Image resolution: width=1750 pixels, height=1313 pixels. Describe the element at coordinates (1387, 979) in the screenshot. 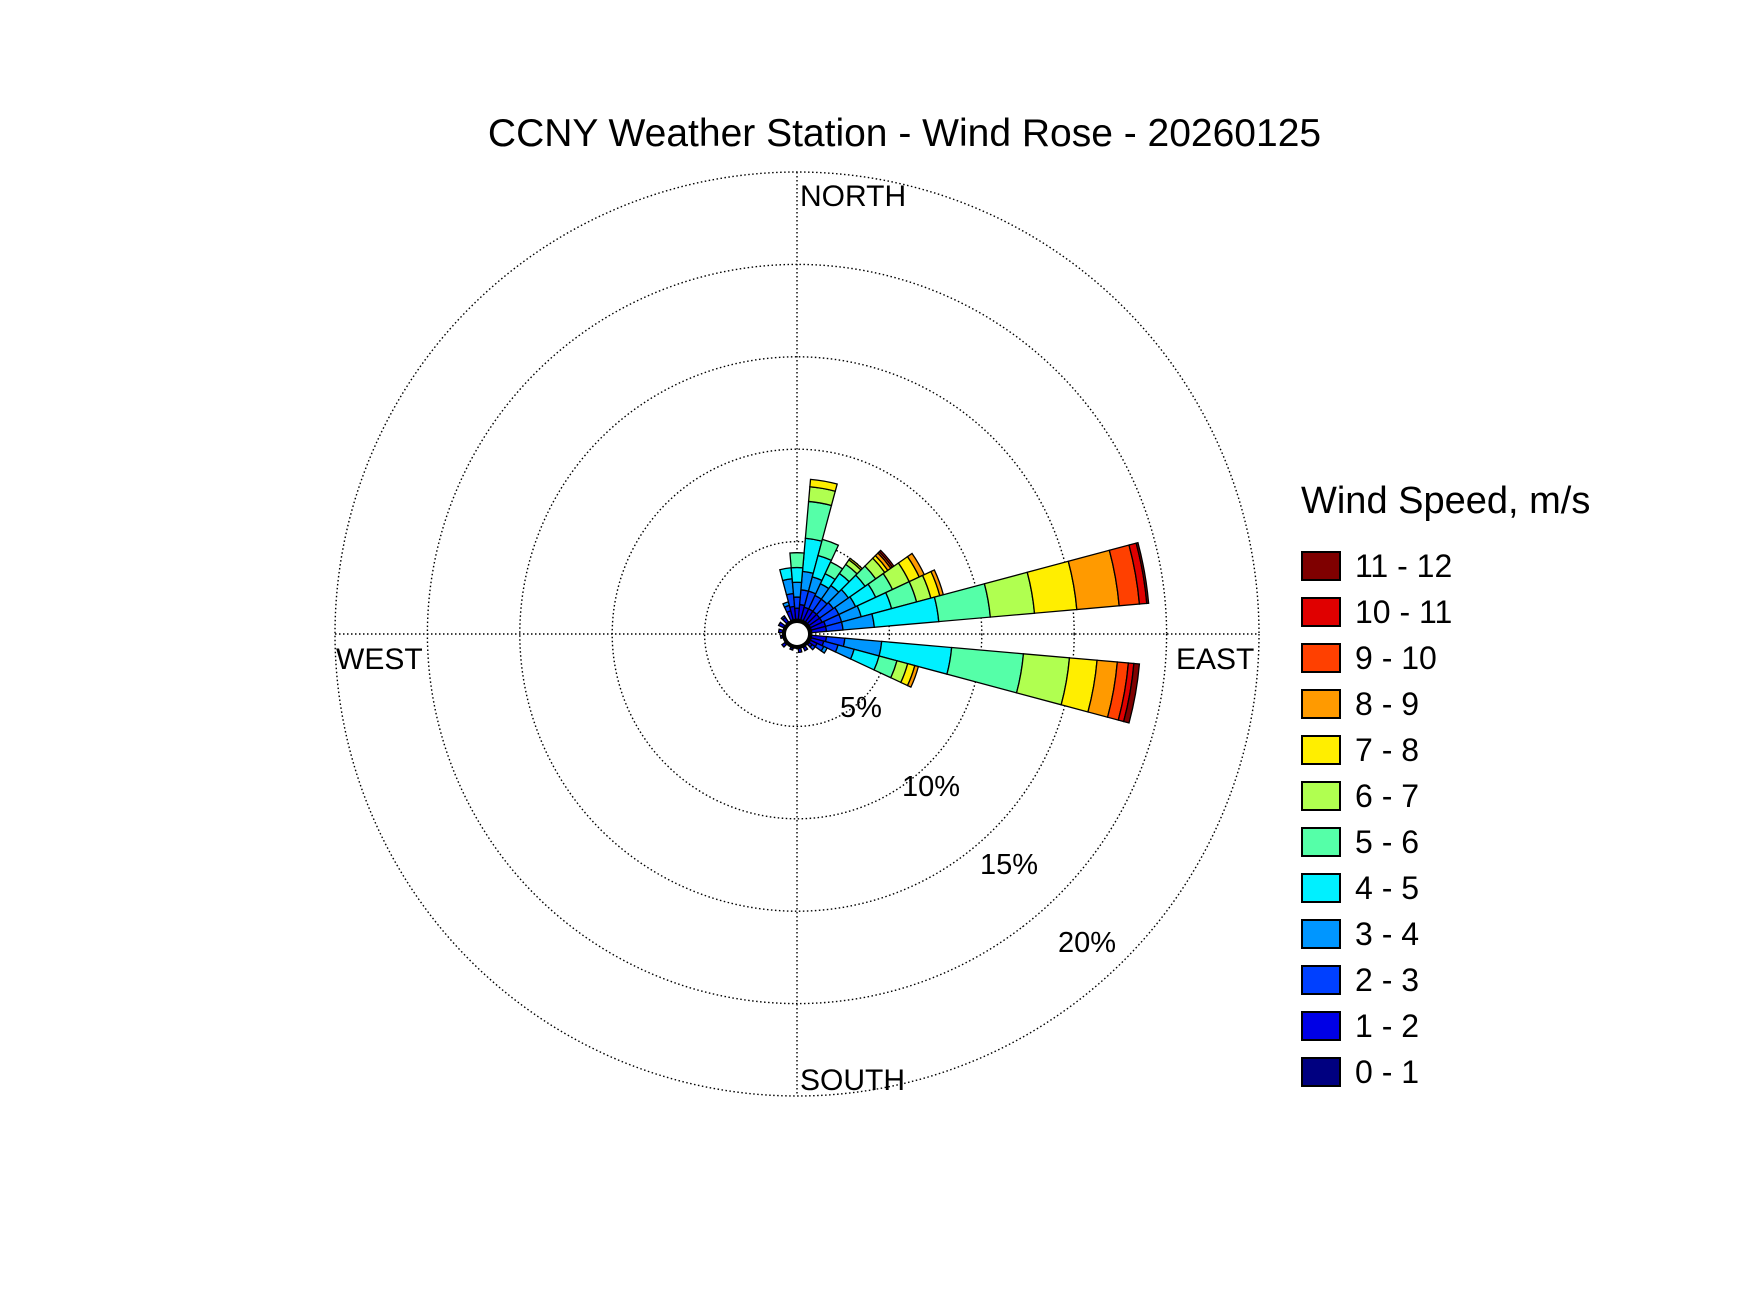

I see `legend-label: 2 - 3` at that location.